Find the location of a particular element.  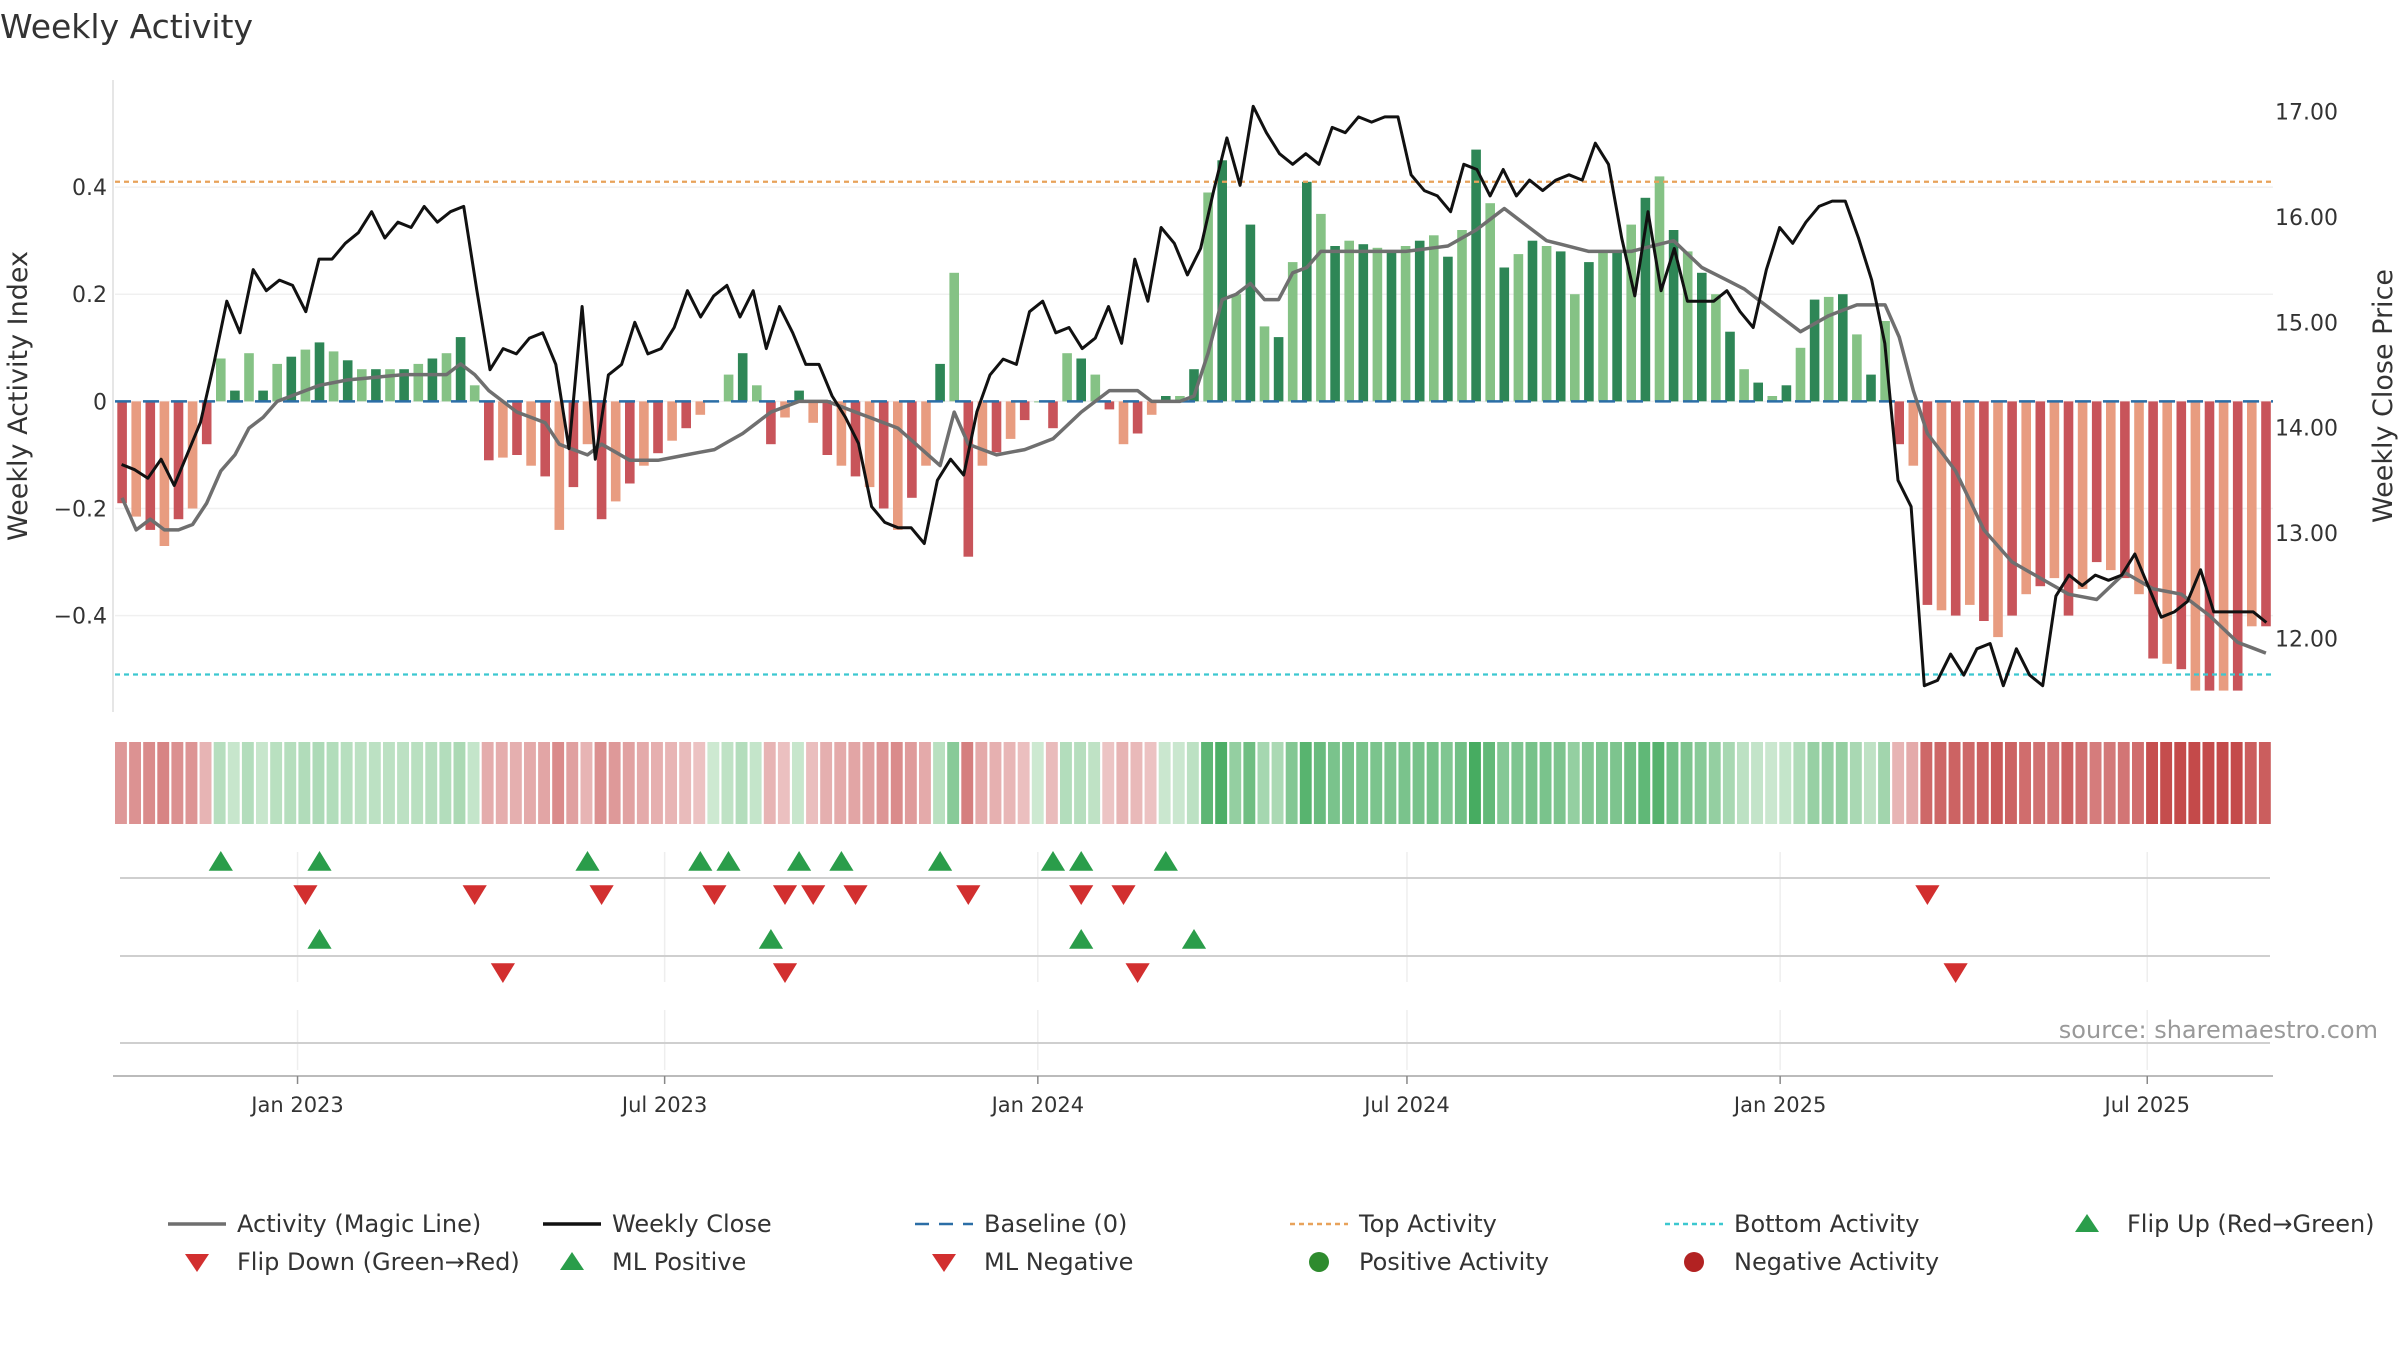

legend-label: Negative Activity is located at coordinates (1836, 1262).